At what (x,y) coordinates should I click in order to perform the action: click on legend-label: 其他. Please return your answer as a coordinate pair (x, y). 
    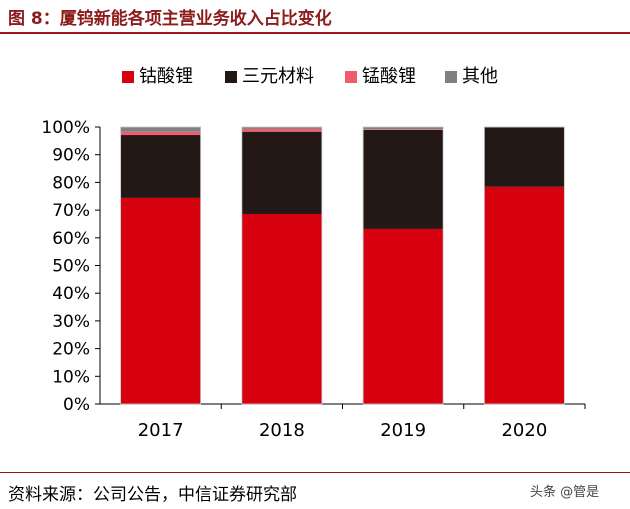
    Looking at the image, I should click on (480, 76).